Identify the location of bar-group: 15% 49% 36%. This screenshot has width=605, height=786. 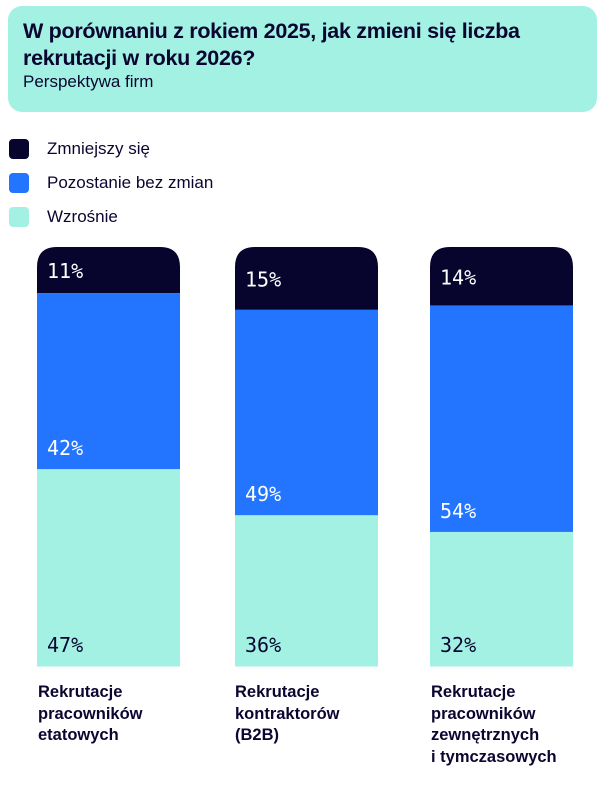
(306, 457).